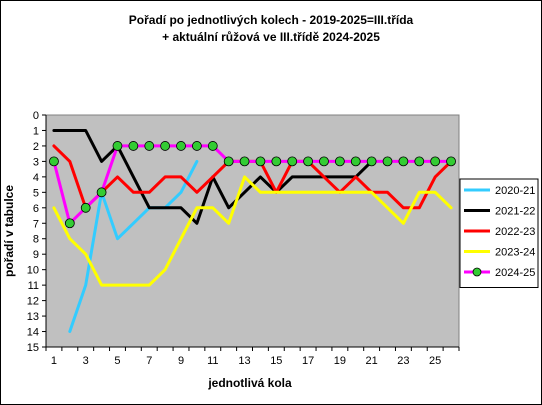 The height and width of the screenshot is (405, 542). What do you see at coordinates (54, 361) in the screenshot?
I see `x-tick-label: 1` at bounding box center [54, 361].